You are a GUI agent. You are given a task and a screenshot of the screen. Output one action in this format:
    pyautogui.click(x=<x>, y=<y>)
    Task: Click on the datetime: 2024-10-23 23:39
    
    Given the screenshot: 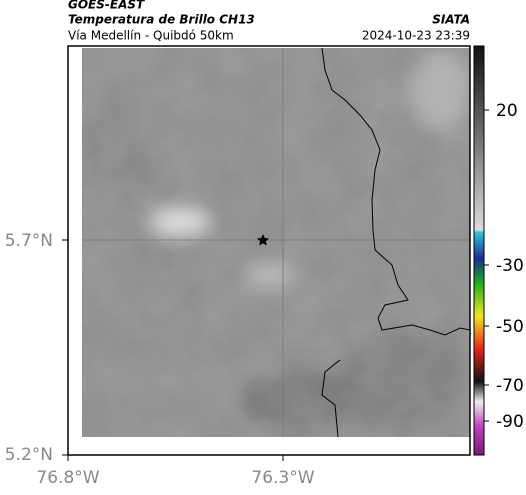 What is the action you would take?
    pyautogui.click(x=416, y=36)
    